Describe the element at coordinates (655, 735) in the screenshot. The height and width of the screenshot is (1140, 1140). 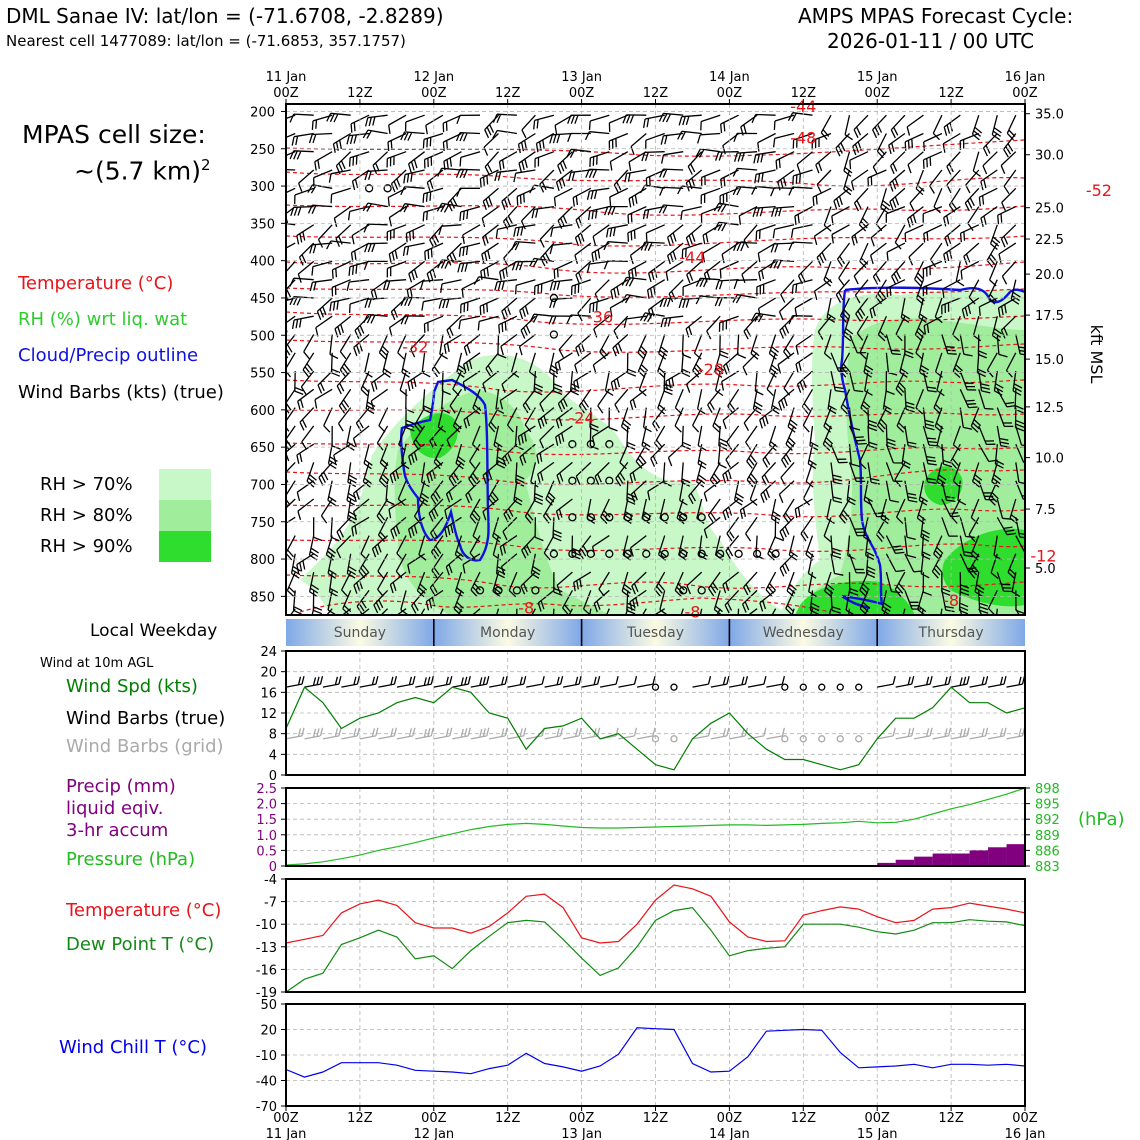
I see `wind-barbs-grid` at that location.